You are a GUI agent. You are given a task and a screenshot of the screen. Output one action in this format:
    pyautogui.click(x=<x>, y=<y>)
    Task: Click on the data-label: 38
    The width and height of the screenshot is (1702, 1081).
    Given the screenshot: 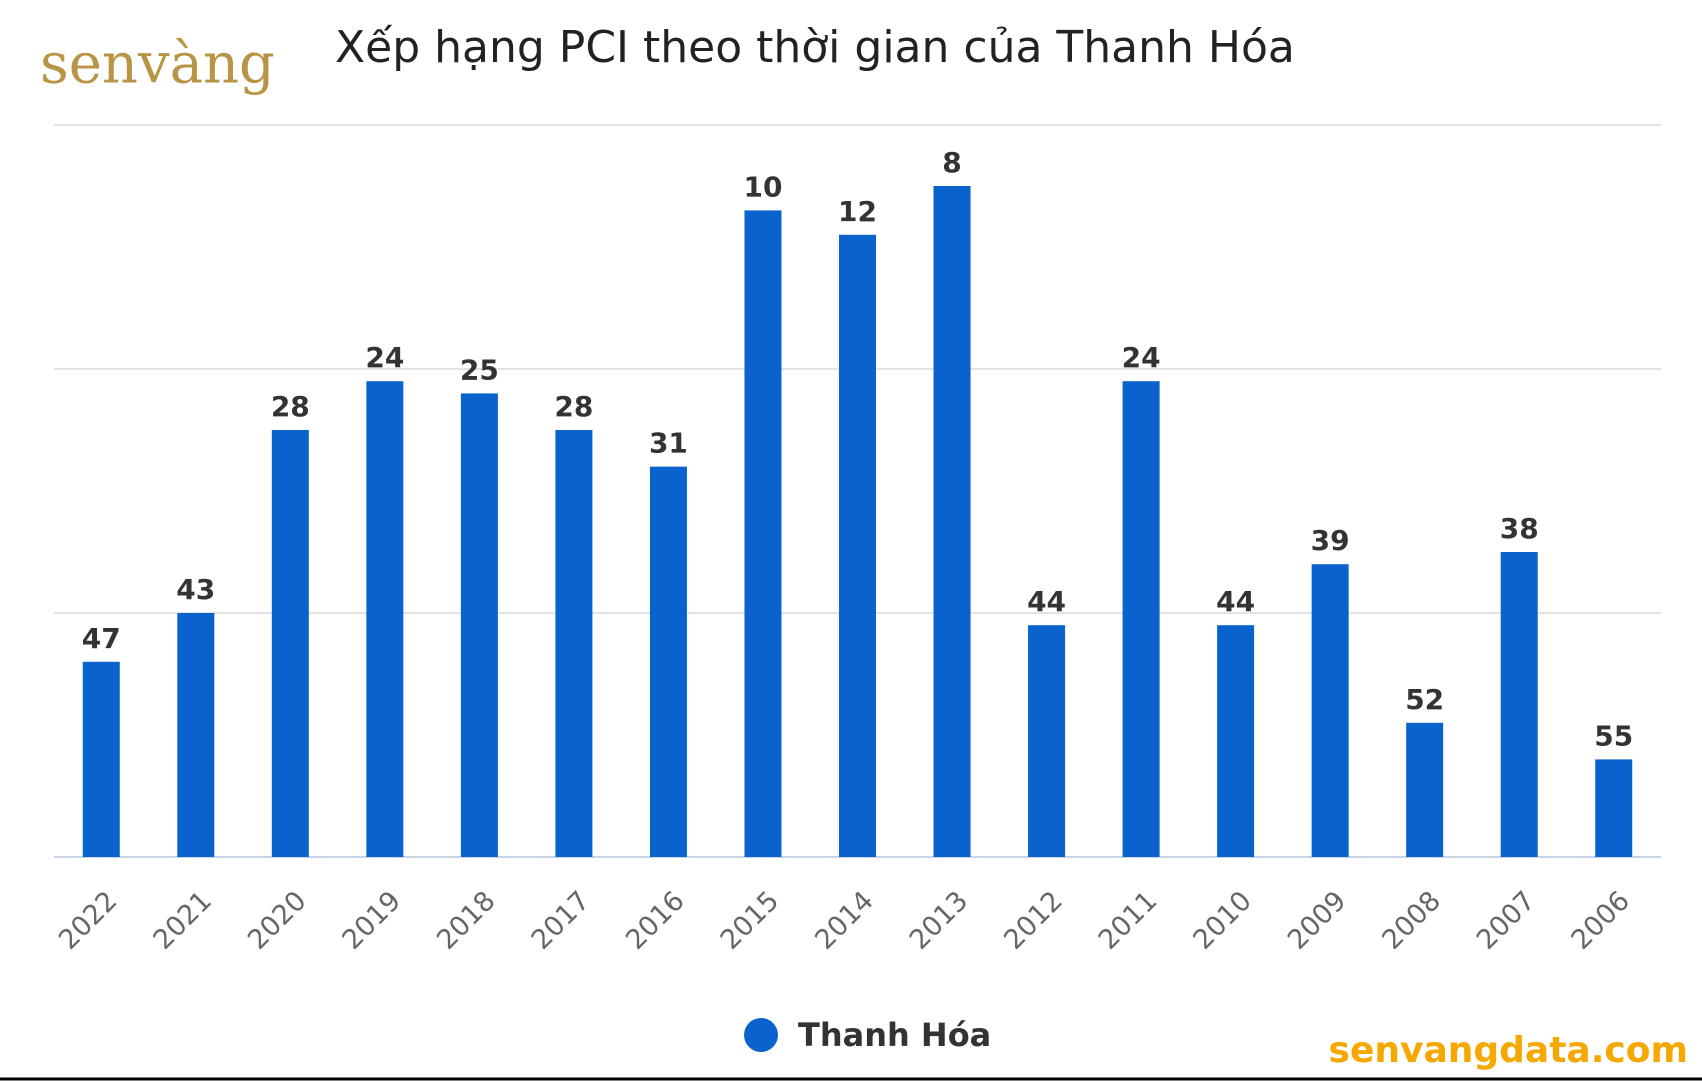 What is the action you would take?
    pyautogui.click(x=1519, y=528)
    